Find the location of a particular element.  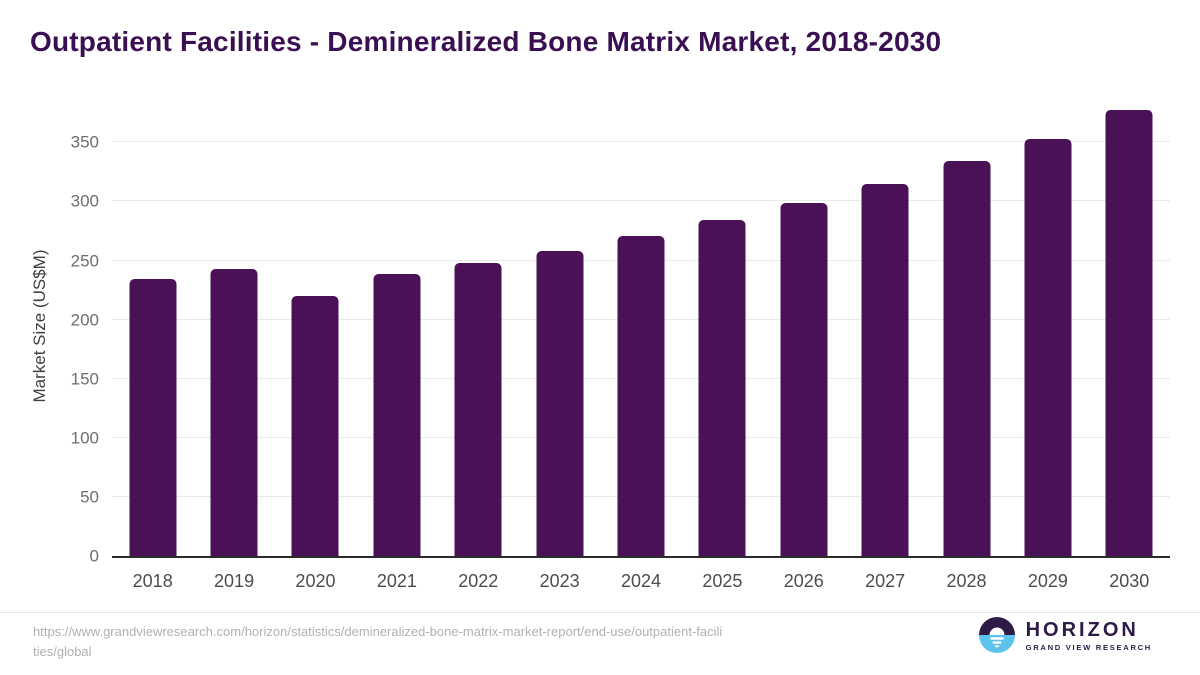

horizon-logo-icon is located at coordinates (996, 635).